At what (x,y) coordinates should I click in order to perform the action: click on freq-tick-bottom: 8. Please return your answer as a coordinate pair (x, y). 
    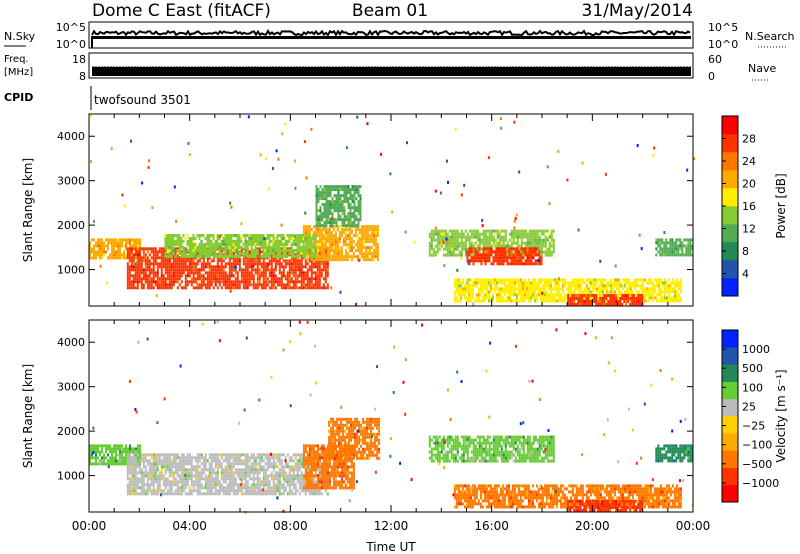
    Looking at the image, I should click on (82, 76).